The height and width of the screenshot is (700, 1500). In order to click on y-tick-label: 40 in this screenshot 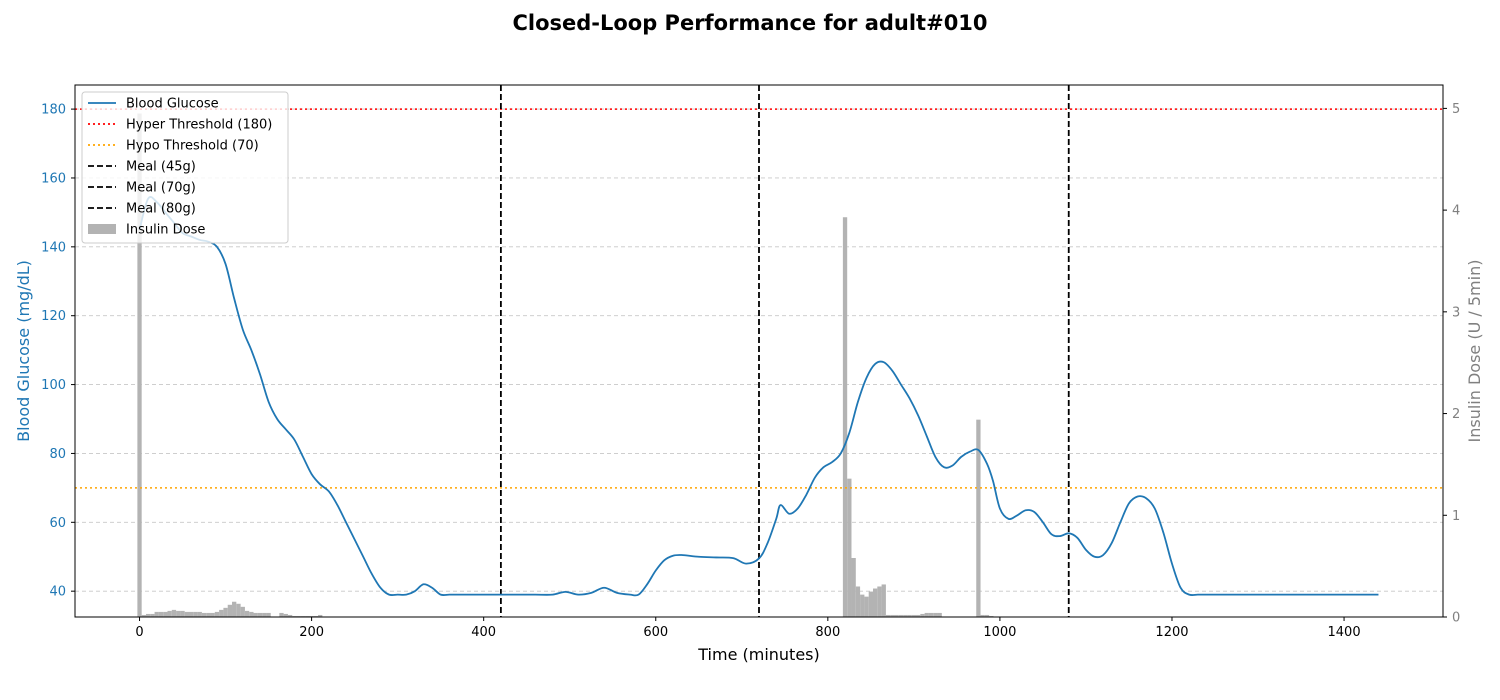, I will do `click(57, 592)`.